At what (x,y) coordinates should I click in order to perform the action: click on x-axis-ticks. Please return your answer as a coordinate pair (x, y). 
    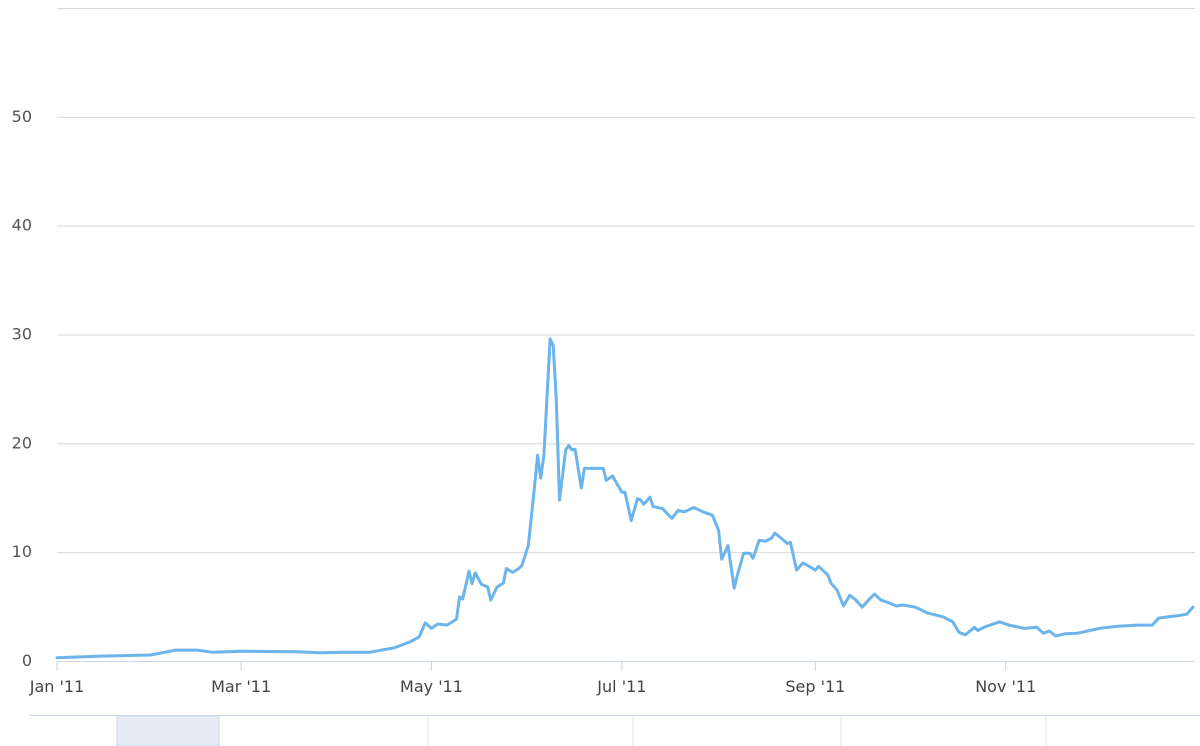
    Looking at the image, I should click on (531, 666).